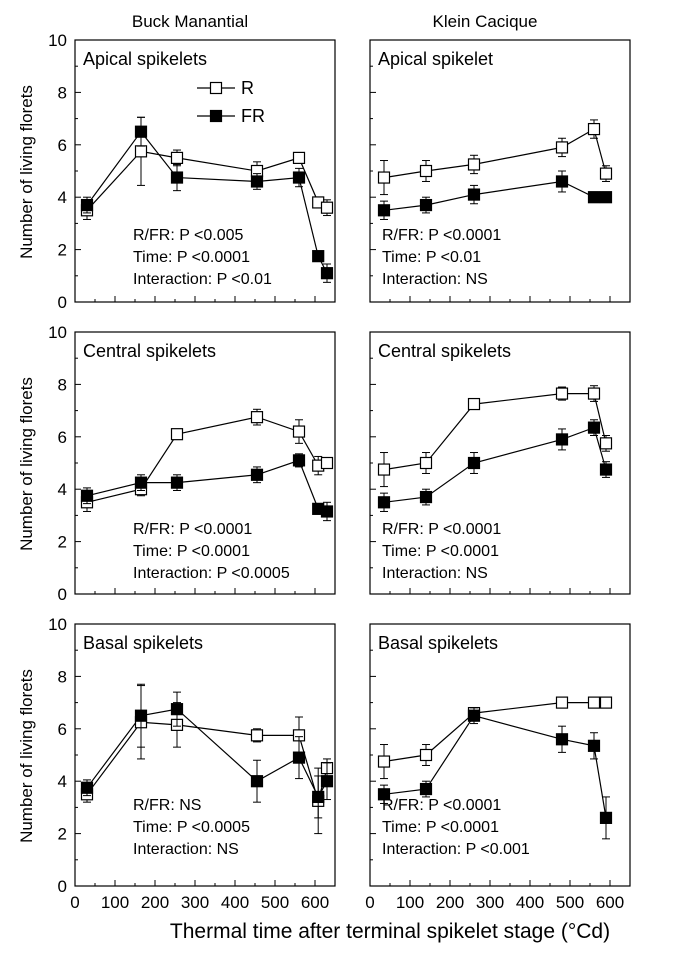 This screenshot has height=954, width=680. I want to click on legend-label: R, so click(247, 88).